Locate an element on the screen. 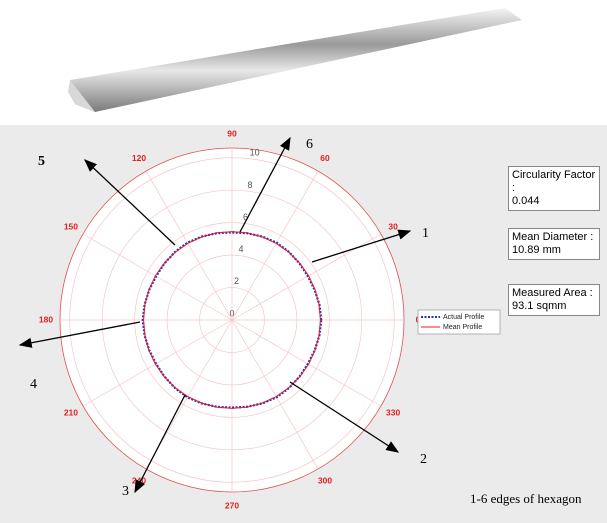 The image size is (607, 523). info-value: 93.1 sqmm is located at coordinates (539, 306).